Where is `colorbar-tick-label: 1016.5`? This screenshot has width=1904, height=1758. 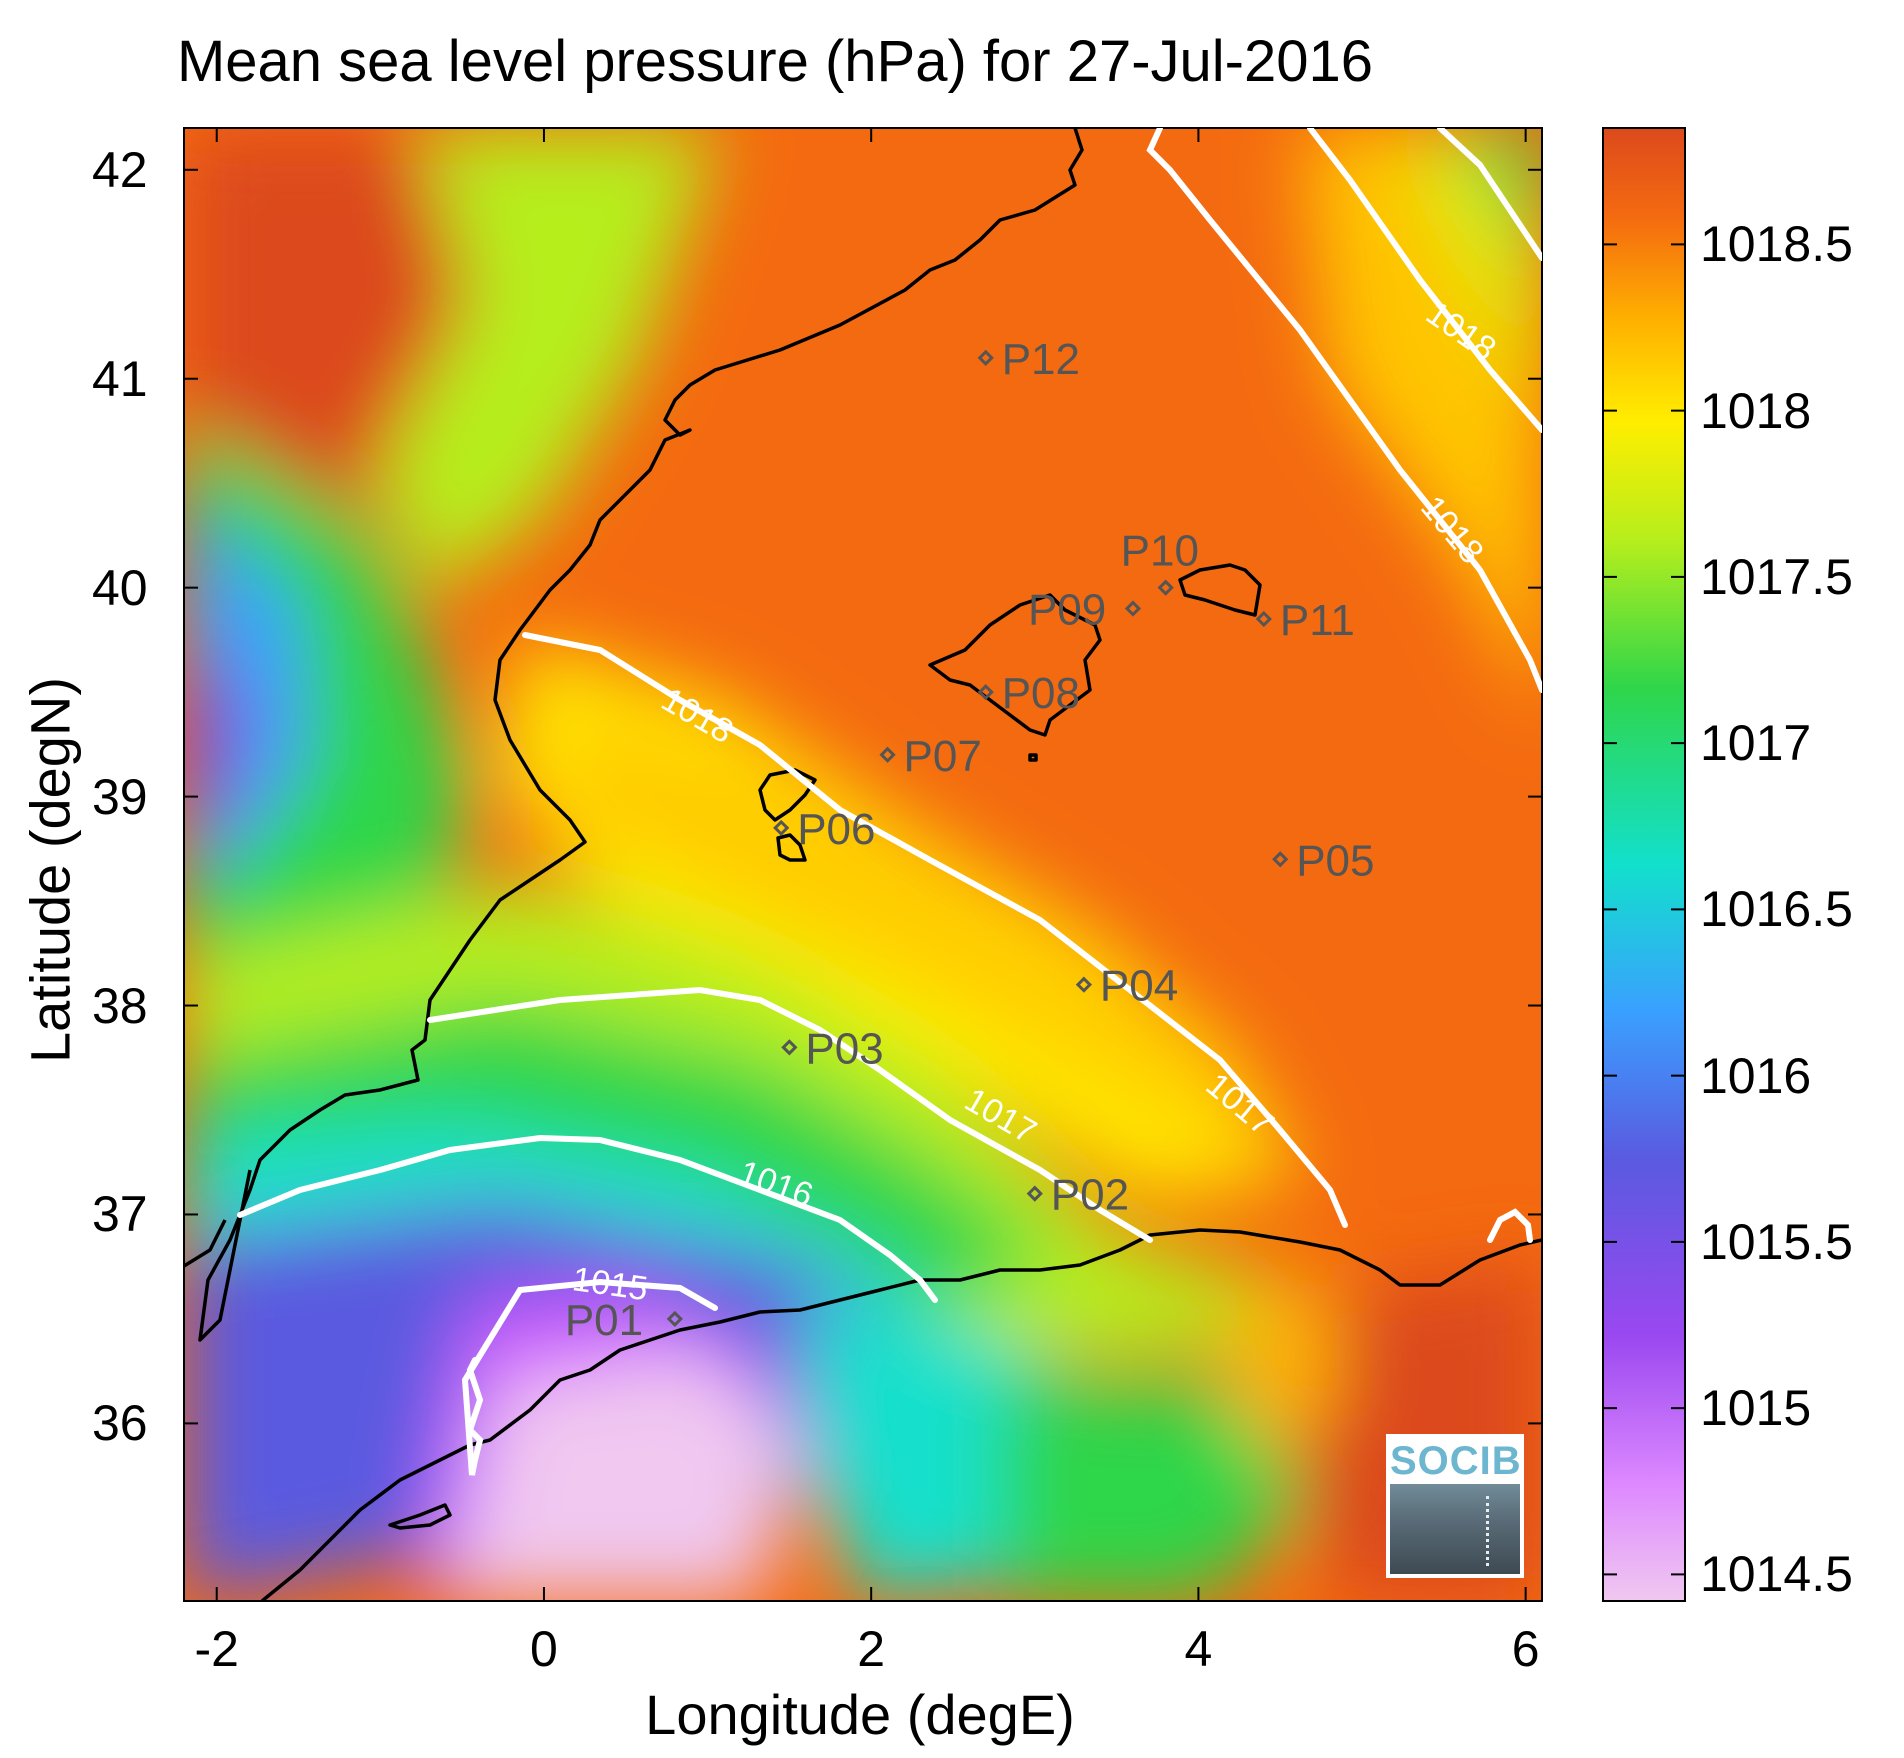
colorbar-tick-label: 1016.5 is located at coordinates (1776, 909).